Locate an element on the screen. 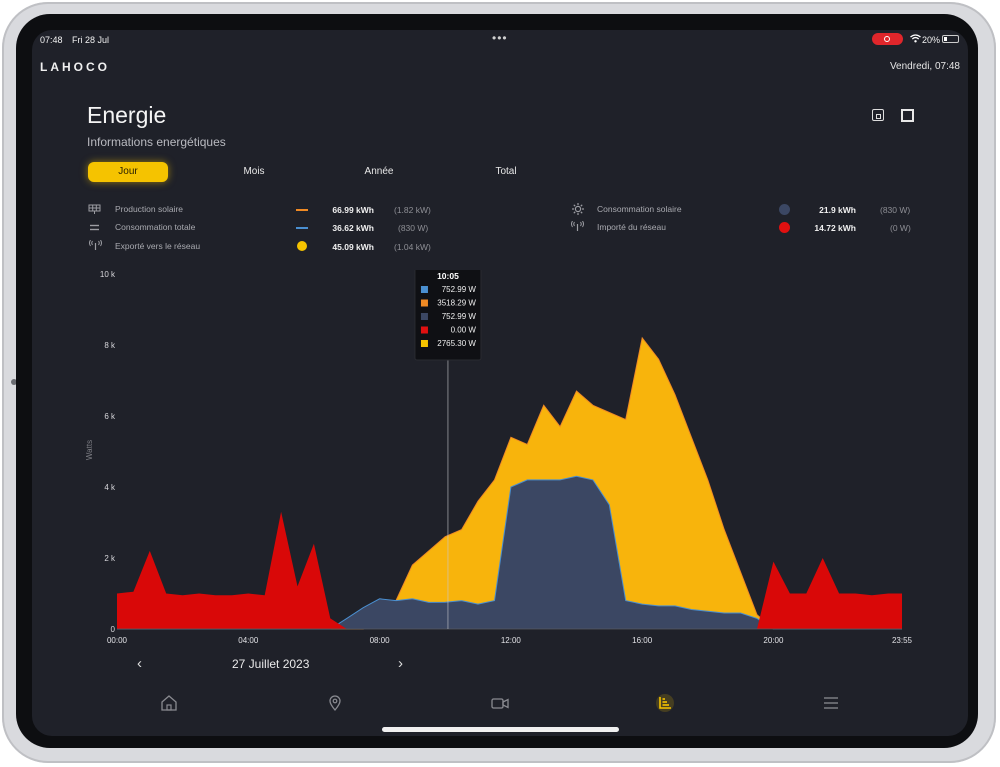 The width and height of the screenshot is (1000, 767). tooltip-box is located at coordinates (448, 315).